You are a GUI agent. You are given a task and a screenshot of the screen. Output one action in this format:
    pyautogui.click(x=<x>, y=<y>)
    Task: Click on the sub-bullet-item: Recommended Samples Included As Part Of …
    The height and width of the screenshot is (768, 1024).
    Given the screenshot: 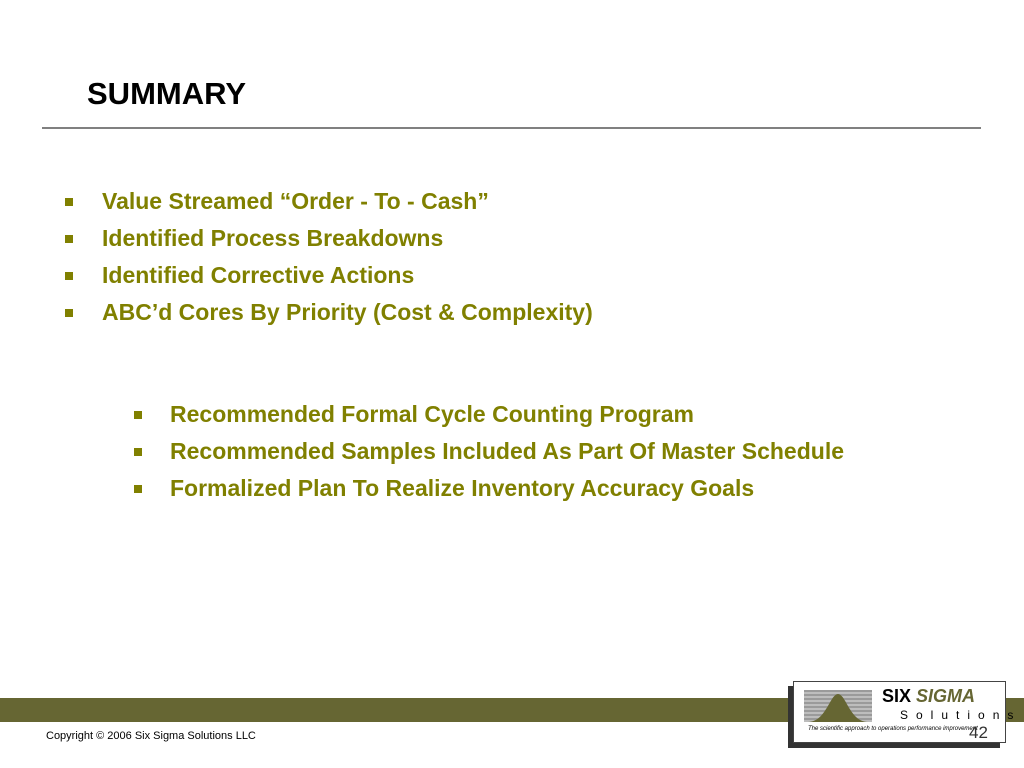 What is the action you would take?
    pyautogui.click(x=489, y=455)
    